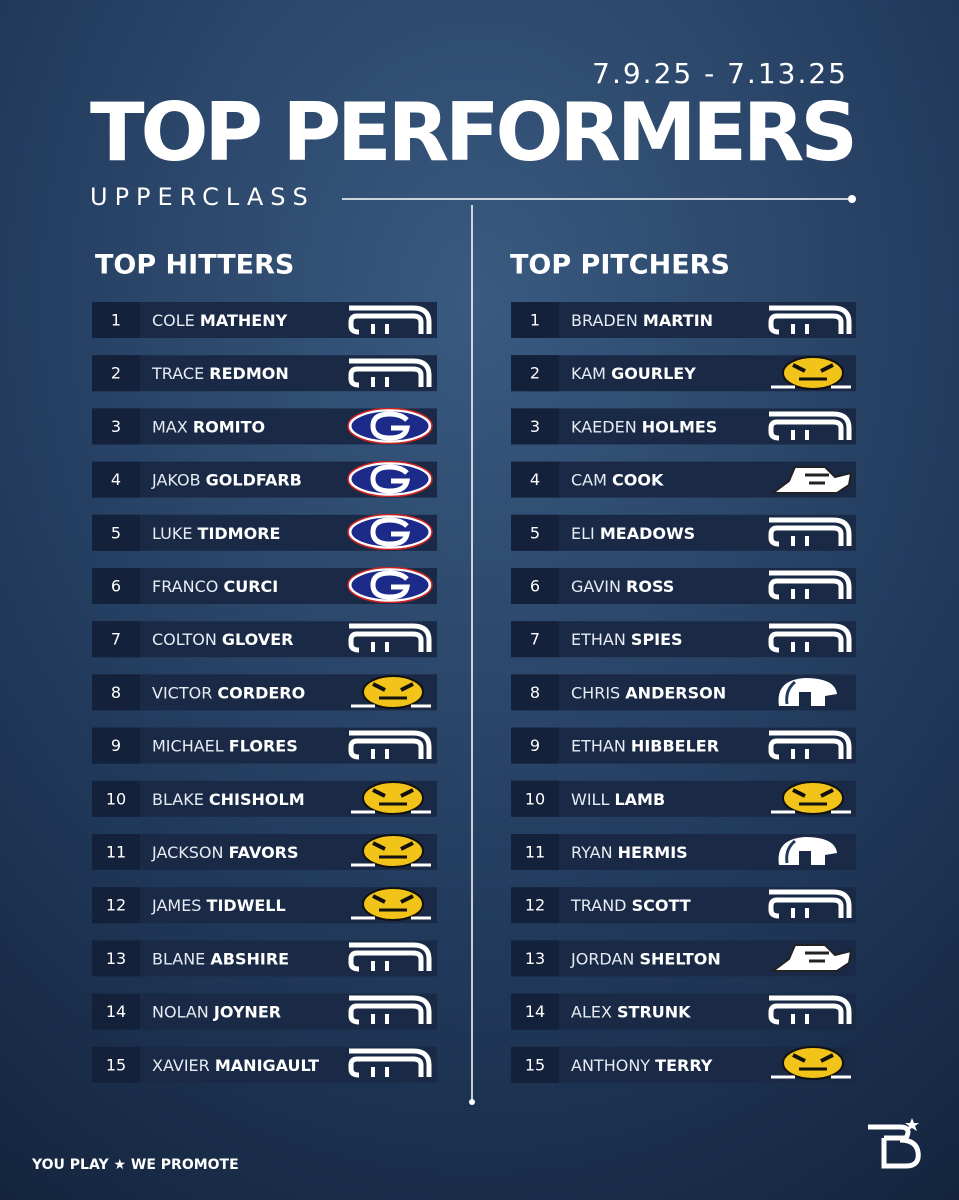 The image size is (959, 1200). What do you see at coordinates (604, 426) in the screenshot?
I see `first-name: KAEDEN` at bounding box center [604, 426].